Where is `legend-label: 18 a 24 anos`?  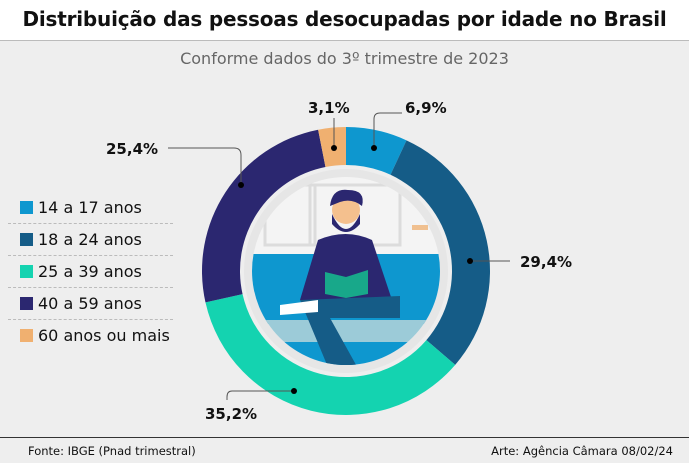
legend-label: 18 a 24 anos is located at coordinates (90, 239).